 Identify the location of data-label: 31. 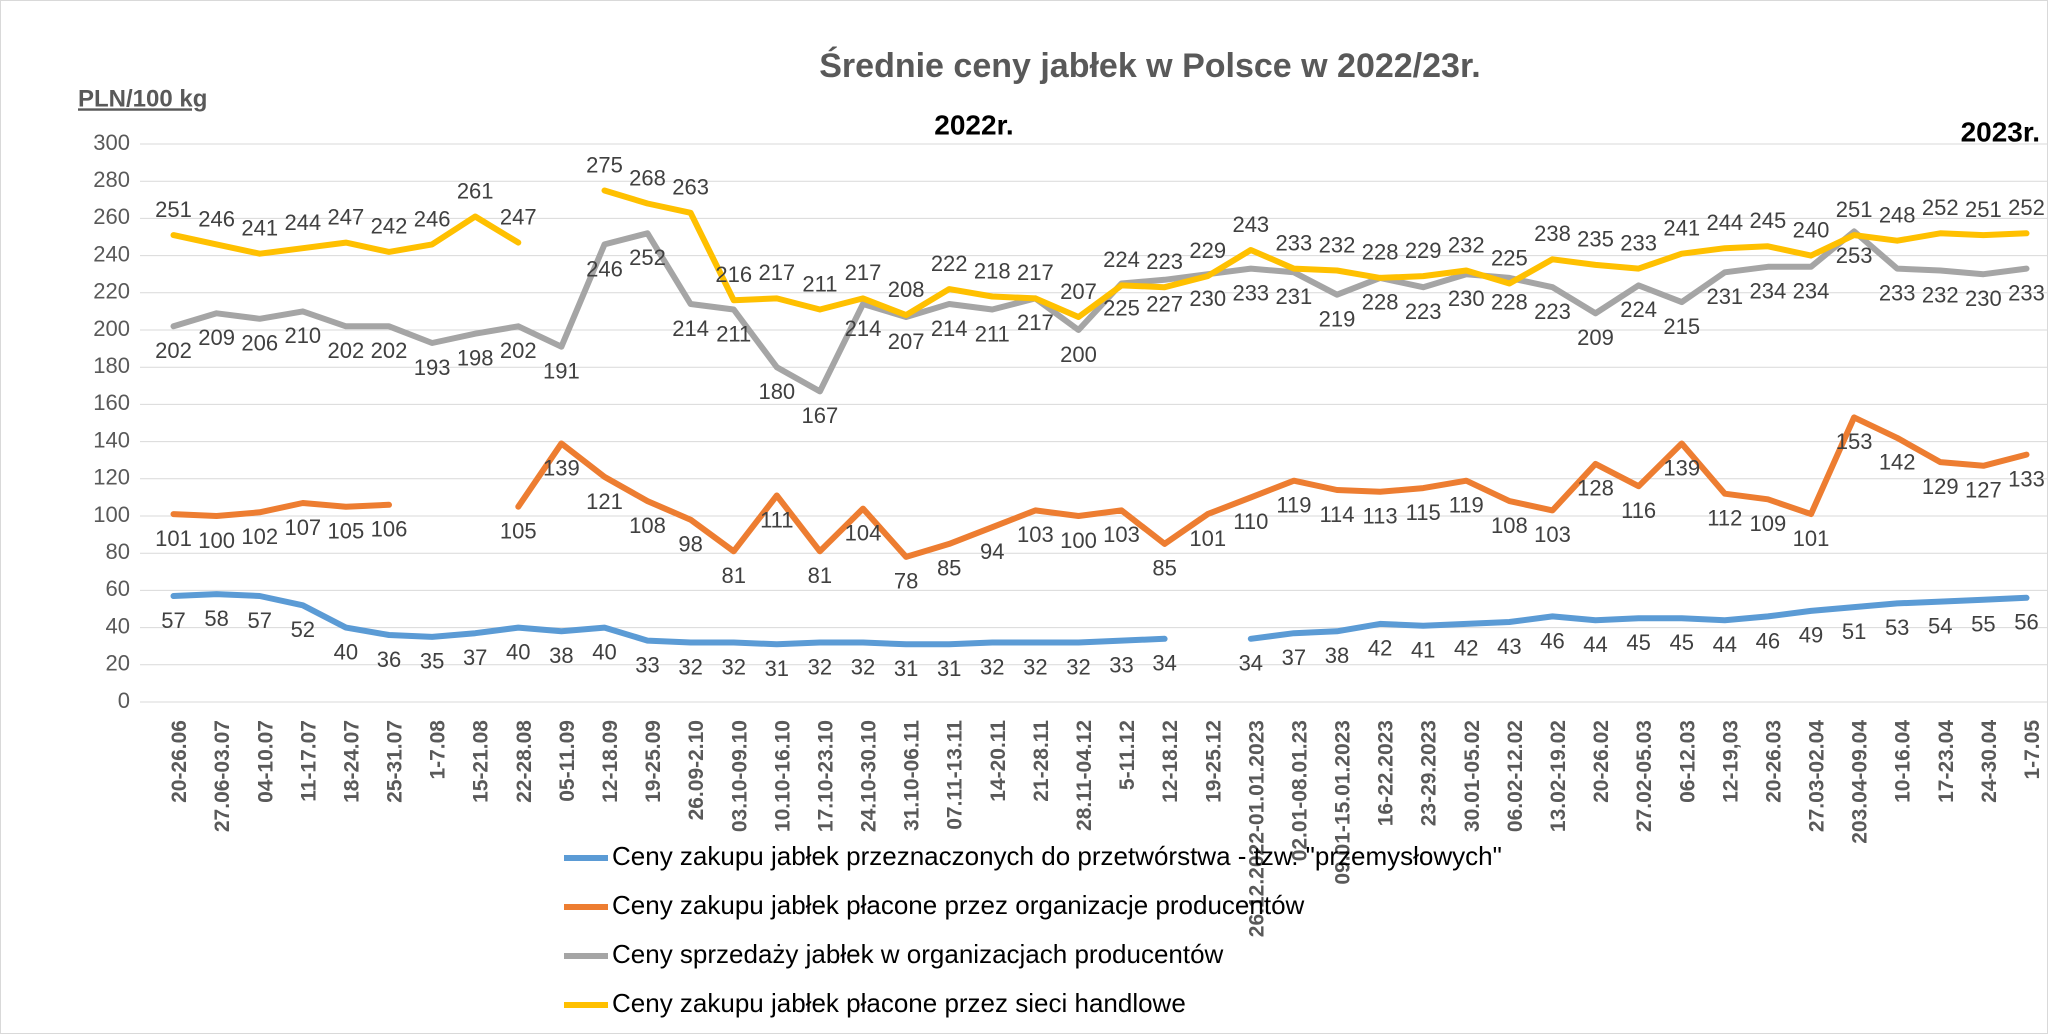
(906, 668).